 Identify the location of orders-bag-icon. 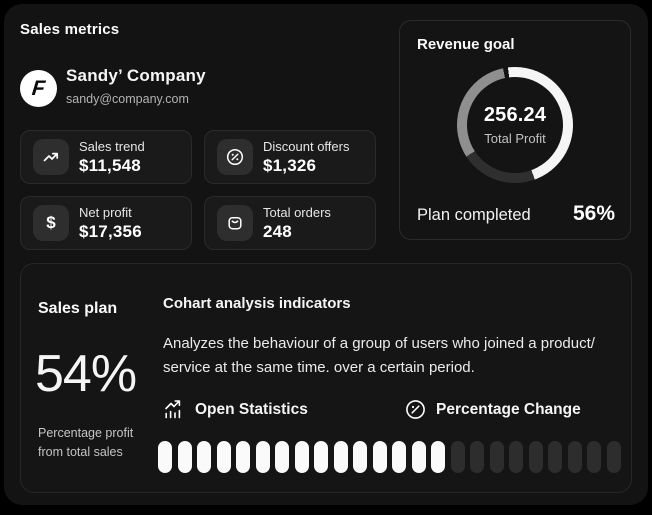
(235, 223).